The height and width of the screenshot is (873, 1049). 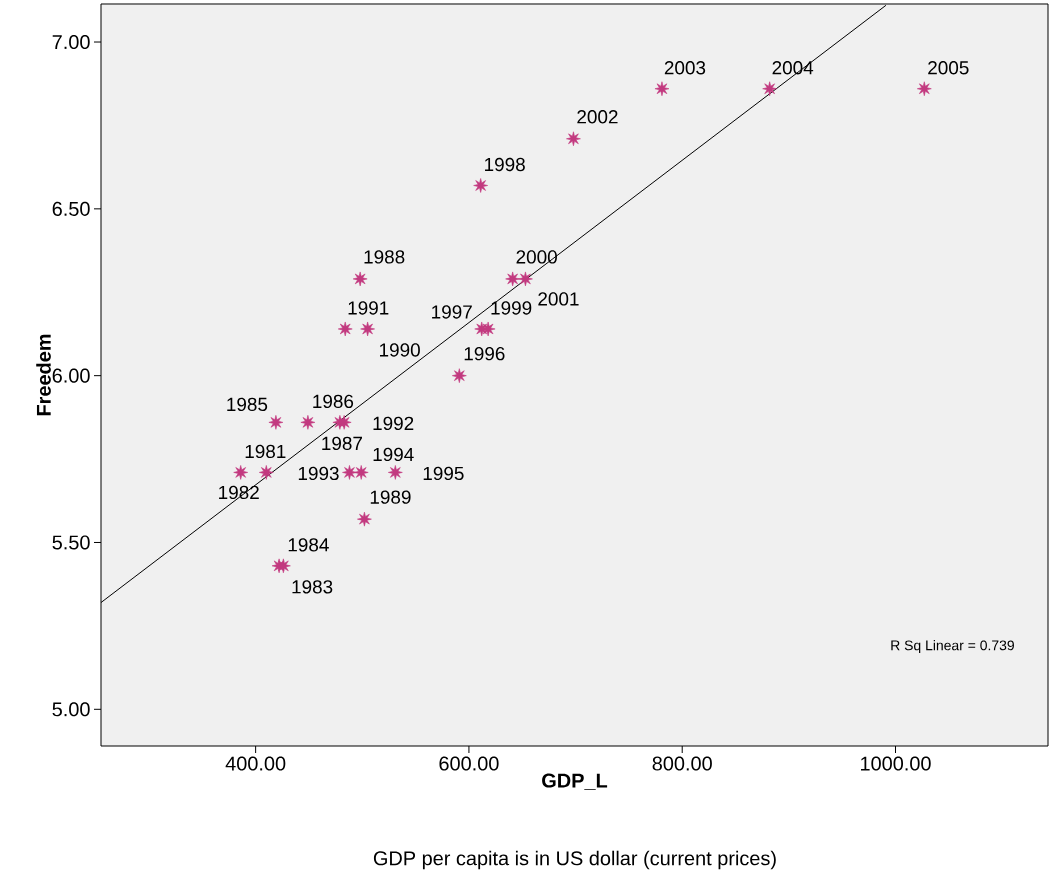 What do you see at coordinates (342, 443) in the screenshot?
I see `annotation: 1987` at bounding box center [342, 443].